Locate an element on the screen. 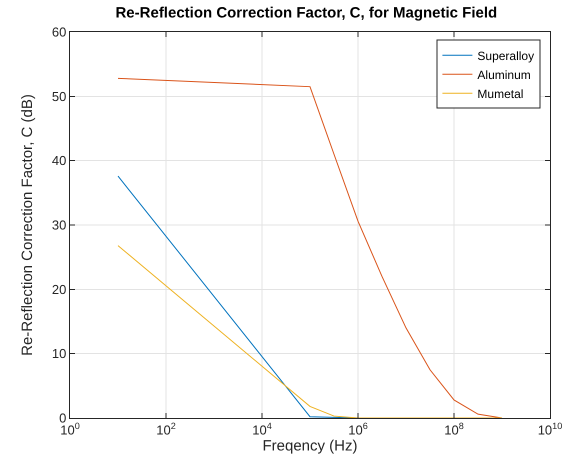  x-tick-label: 10$^{10}$ is located at coordinates (550, 429).